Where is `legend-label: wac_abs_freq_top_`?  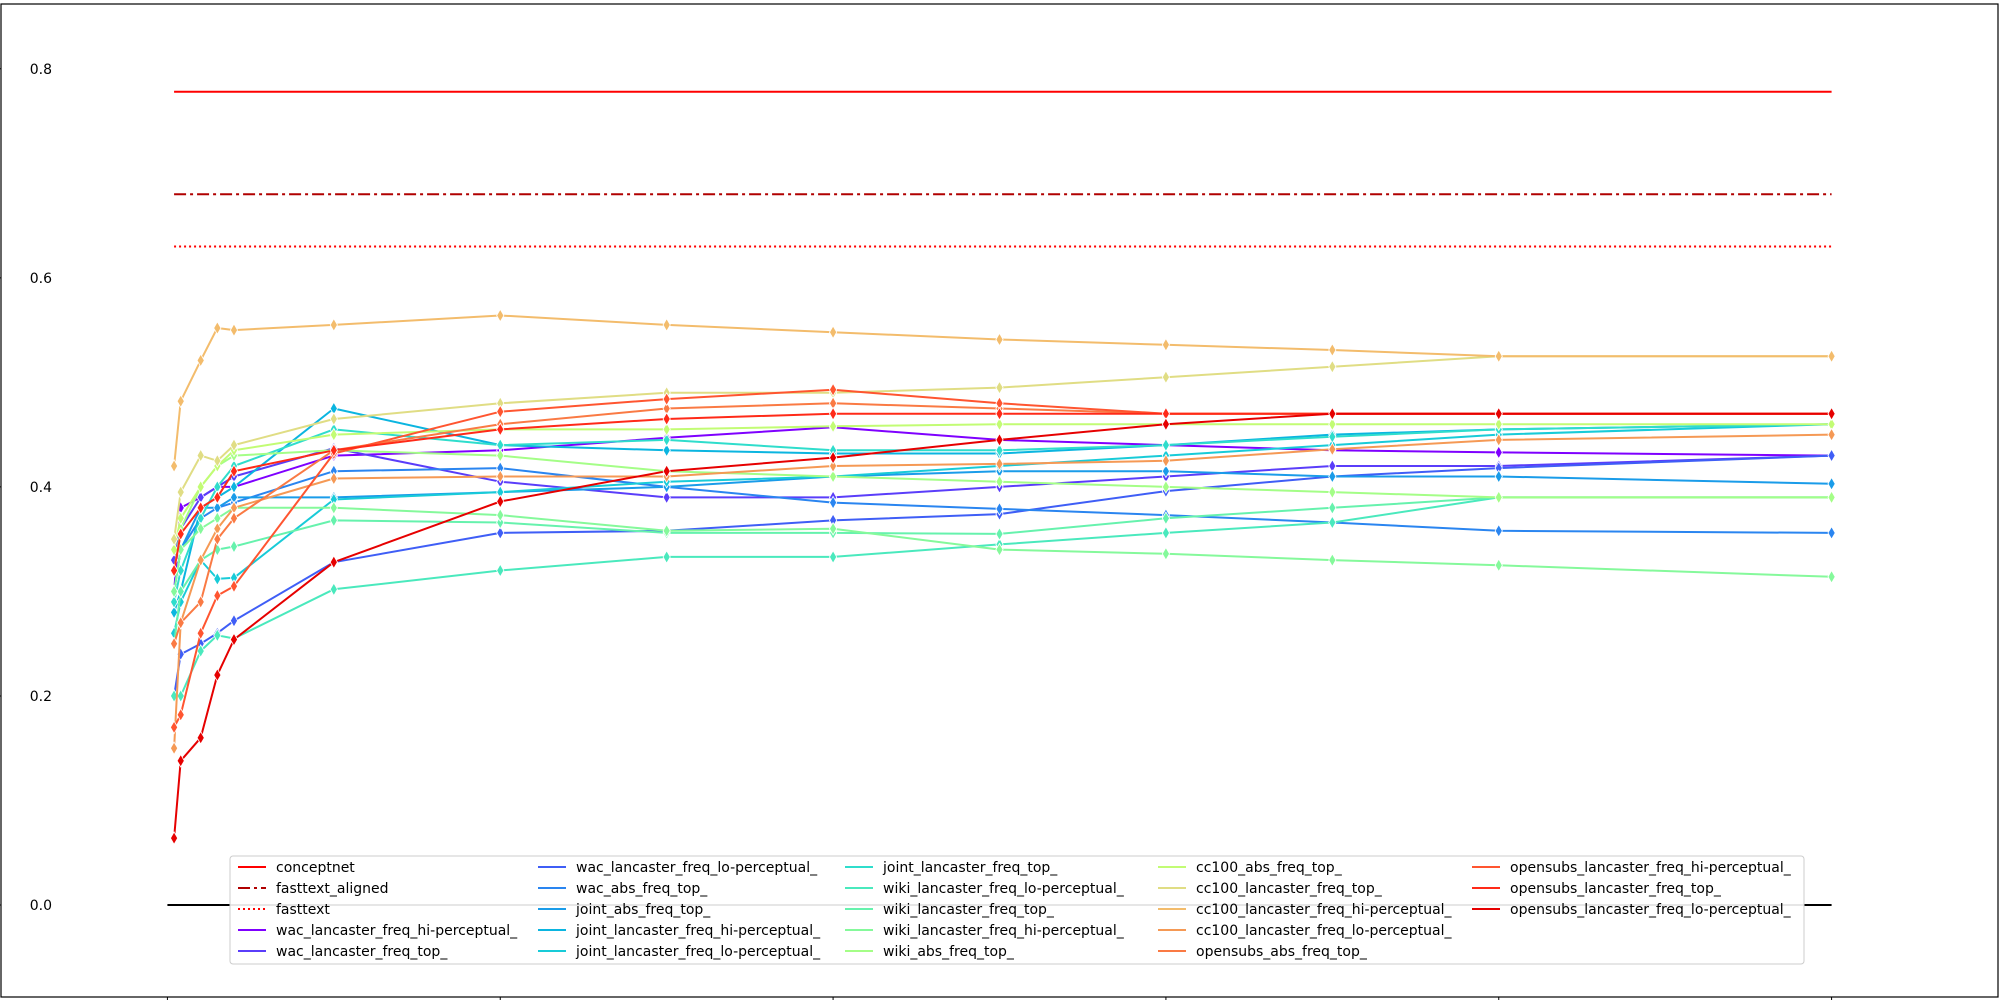
legend-label: wac_abs_freq_top_ is located at coordinates (642, 889).